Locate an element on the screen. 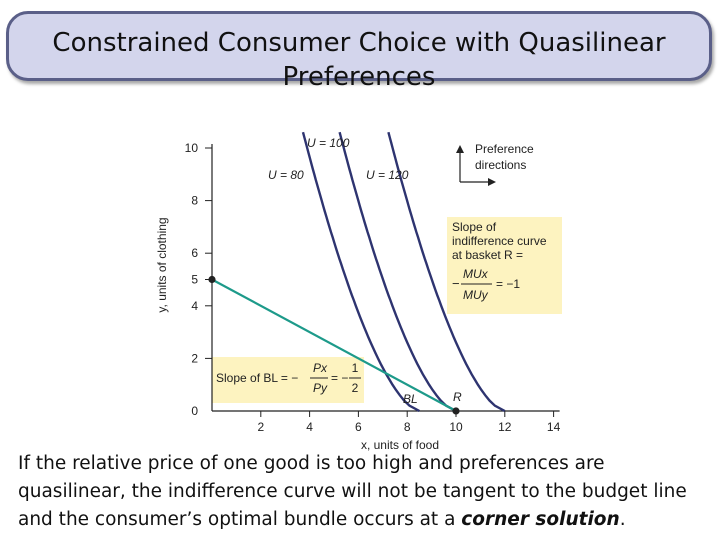 The image size is (720, 540). curve-label-u120: U = 120 is located at coordinates (387, 175).